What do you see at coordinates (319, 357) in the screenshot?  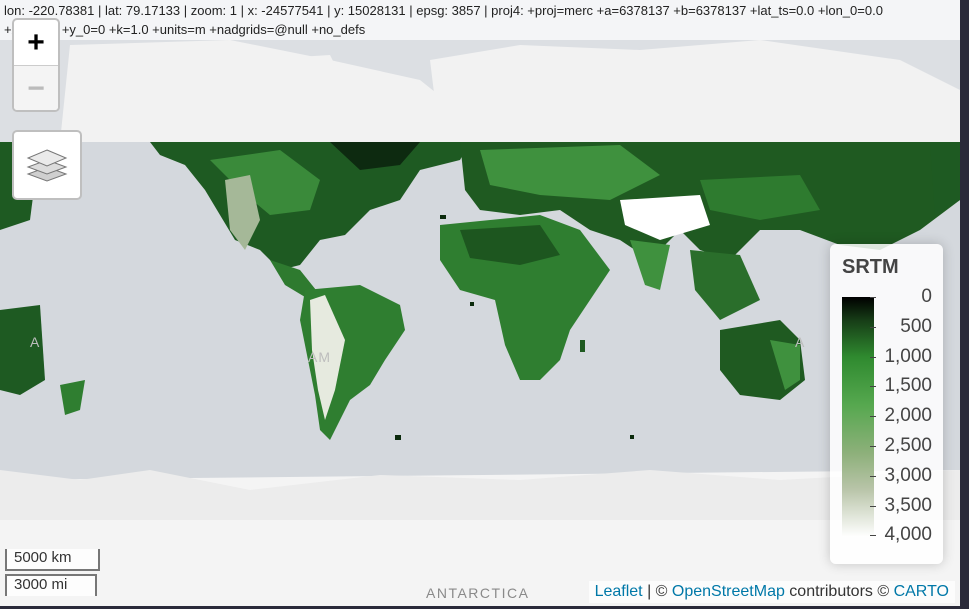 I see `map-label-america: AM` at bounding box center [319, 357].